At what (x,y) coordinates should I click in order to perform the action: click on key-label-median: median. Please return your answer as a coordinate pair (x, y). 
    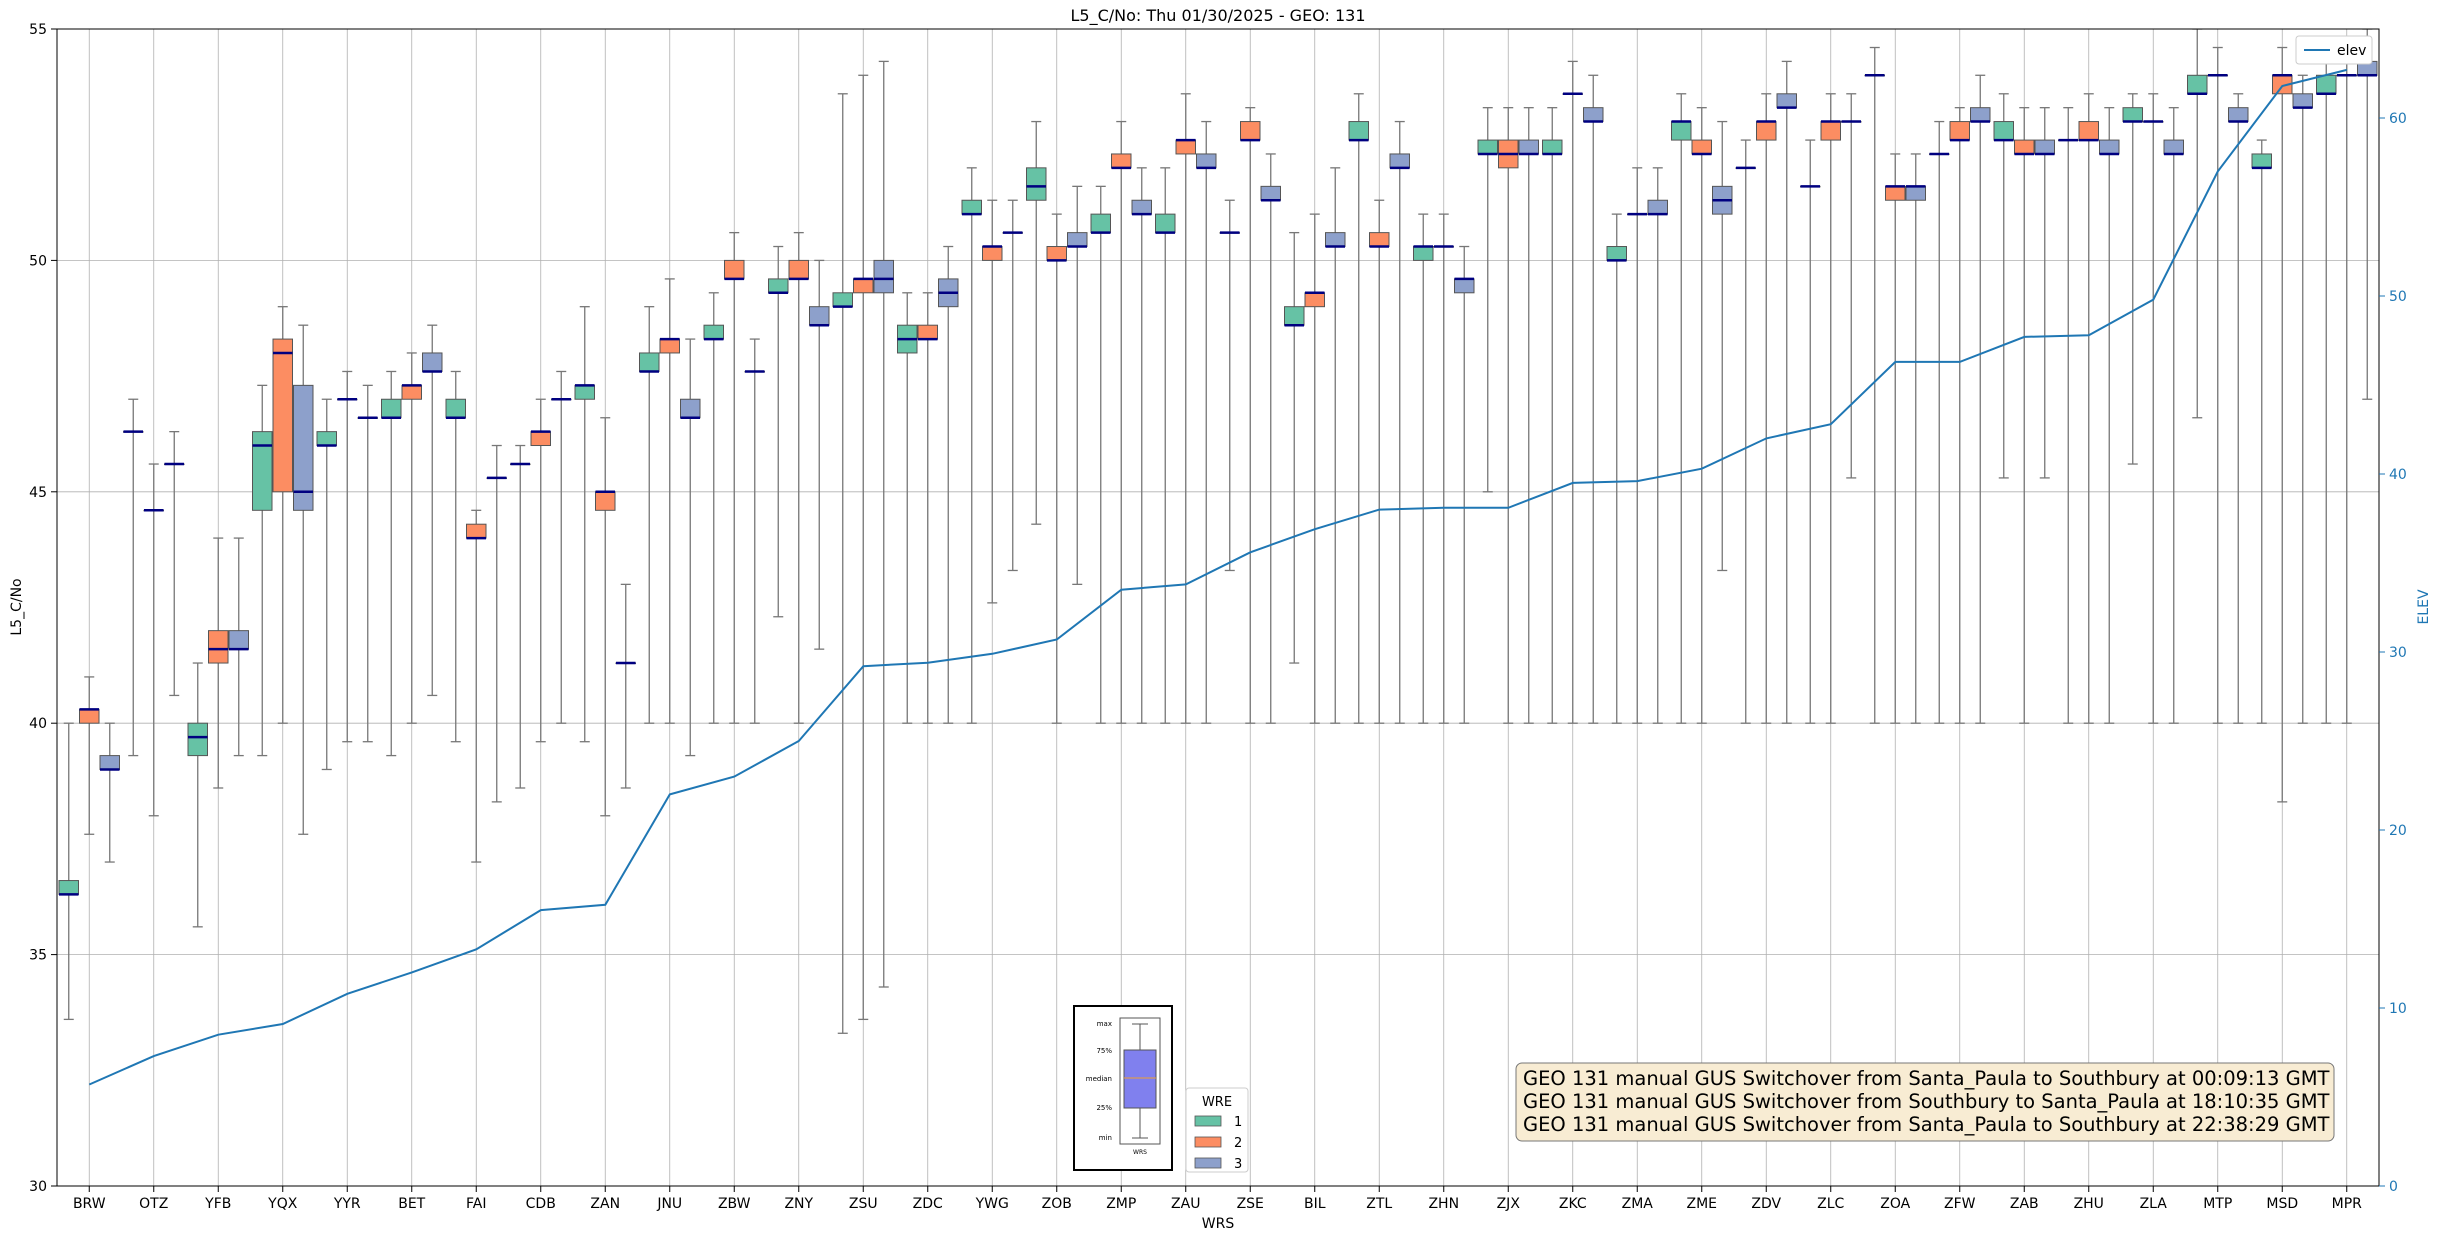
    Looking at the image, I should click on (1099, 1079).